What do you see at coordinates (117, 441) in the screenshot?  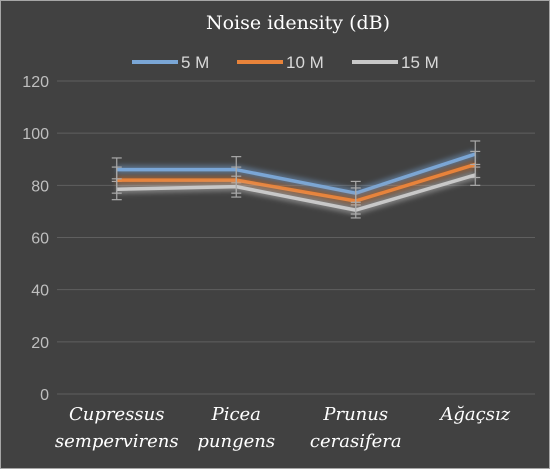 I see `x-tick-label: sempervirens` at bounding box center [117, 441].